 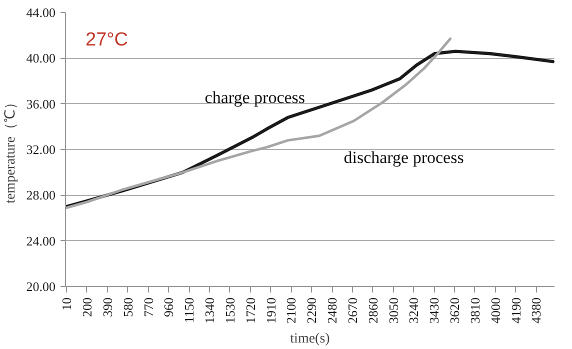 I want to click on x-tick-label: 3240, so click(x=414, y=311).